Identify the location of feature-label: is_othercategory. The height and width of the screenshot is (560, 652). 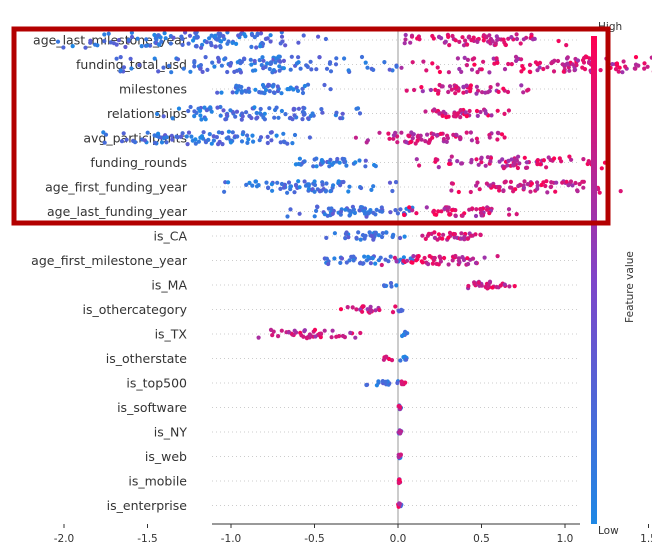
(134, 309).